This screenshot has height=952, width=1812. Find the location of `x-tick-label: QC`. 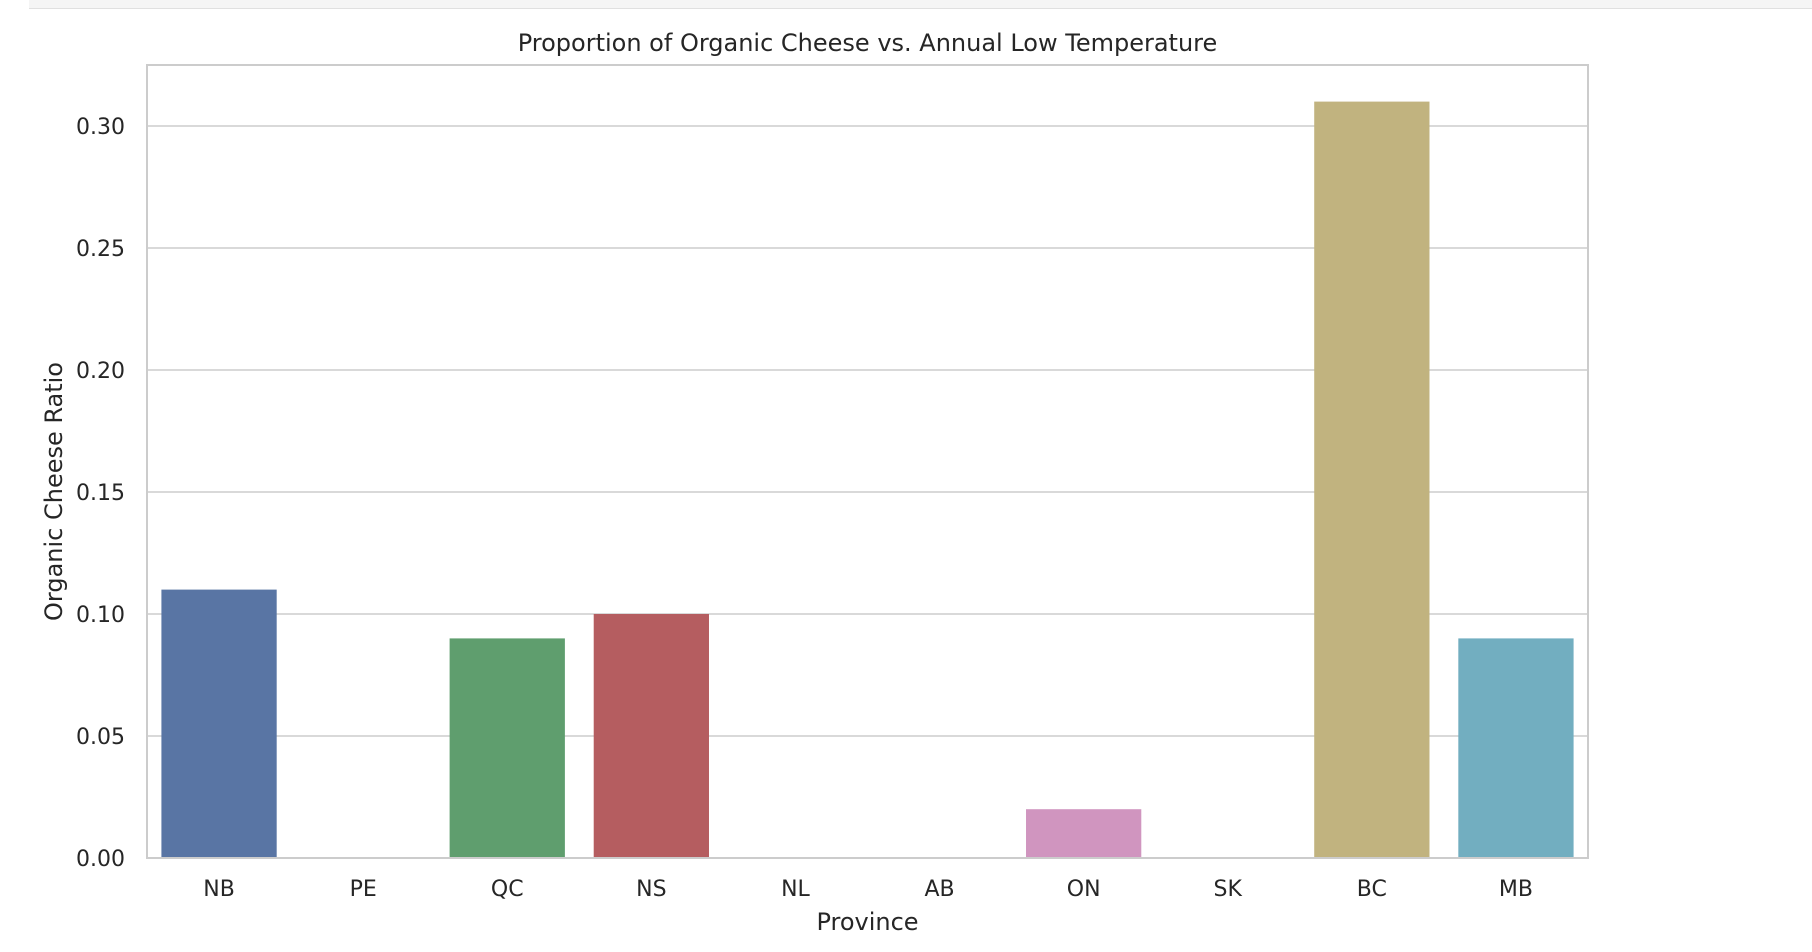

x-tick-label: QC is located at coordinates (507, 889).